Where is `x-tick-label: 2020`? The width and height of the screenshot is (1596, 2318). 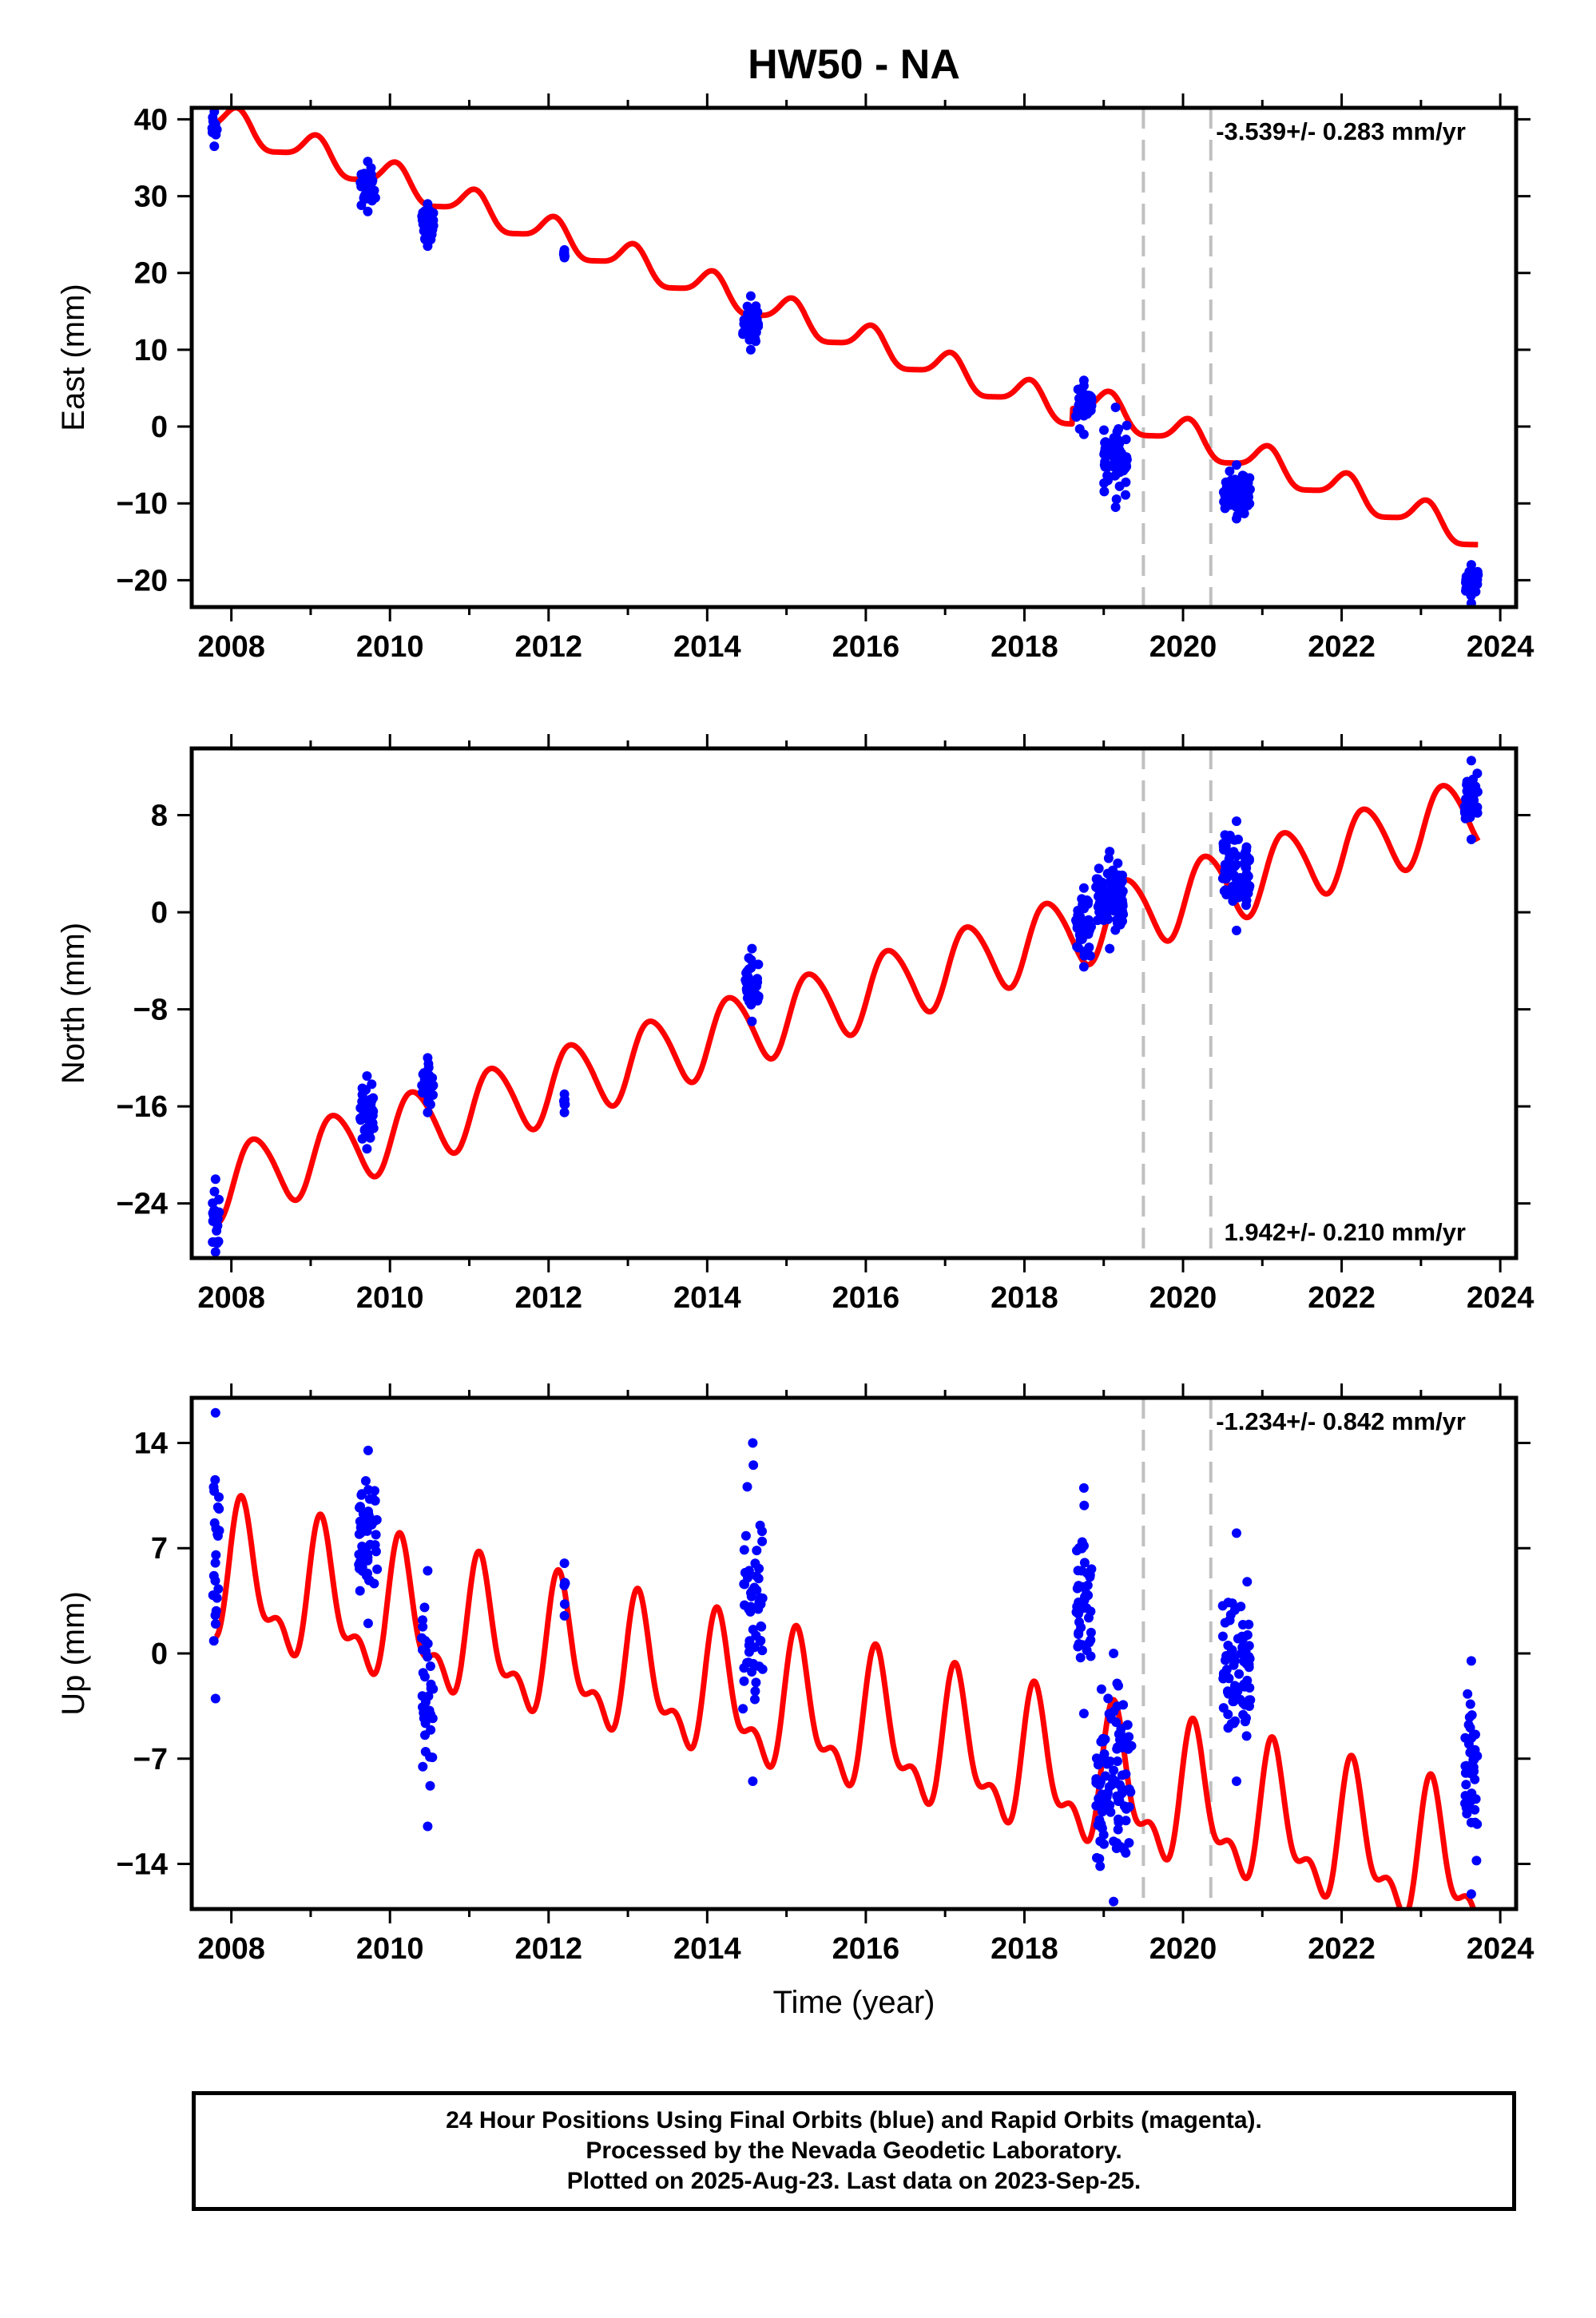 x-tick-label: 2020 is located at coordinates (1183, 1949).